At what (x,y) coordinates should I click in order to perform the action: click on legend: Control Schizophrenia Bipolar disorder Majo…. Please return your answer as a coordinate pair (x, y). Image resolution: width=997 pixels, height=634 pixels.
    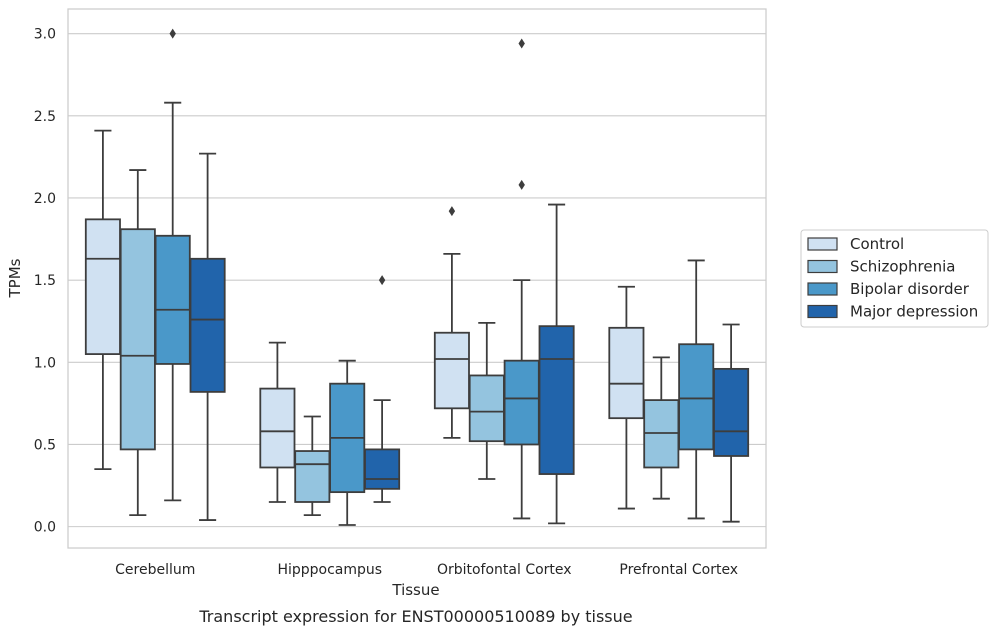
    Looking at the image, I should click on (894, 278).